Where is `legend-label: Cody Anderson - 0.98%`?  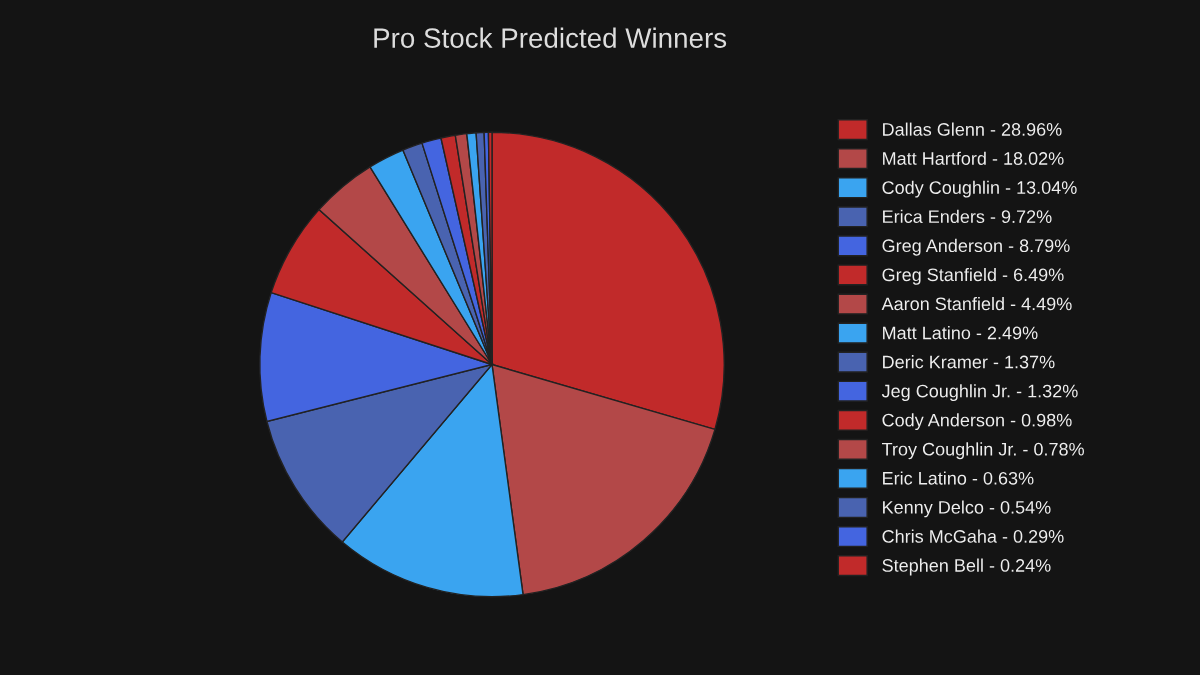
legend-label: Cody Anderson - 0.98% is located at coordinates (977, 422).